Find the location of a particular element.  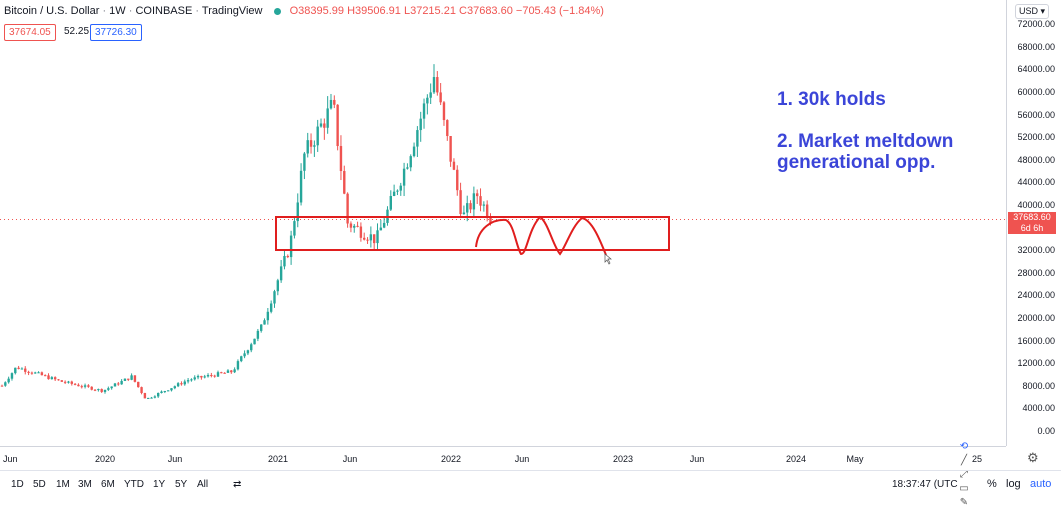

price-tick: 68000.00 is located at coordinates (1036, 46).